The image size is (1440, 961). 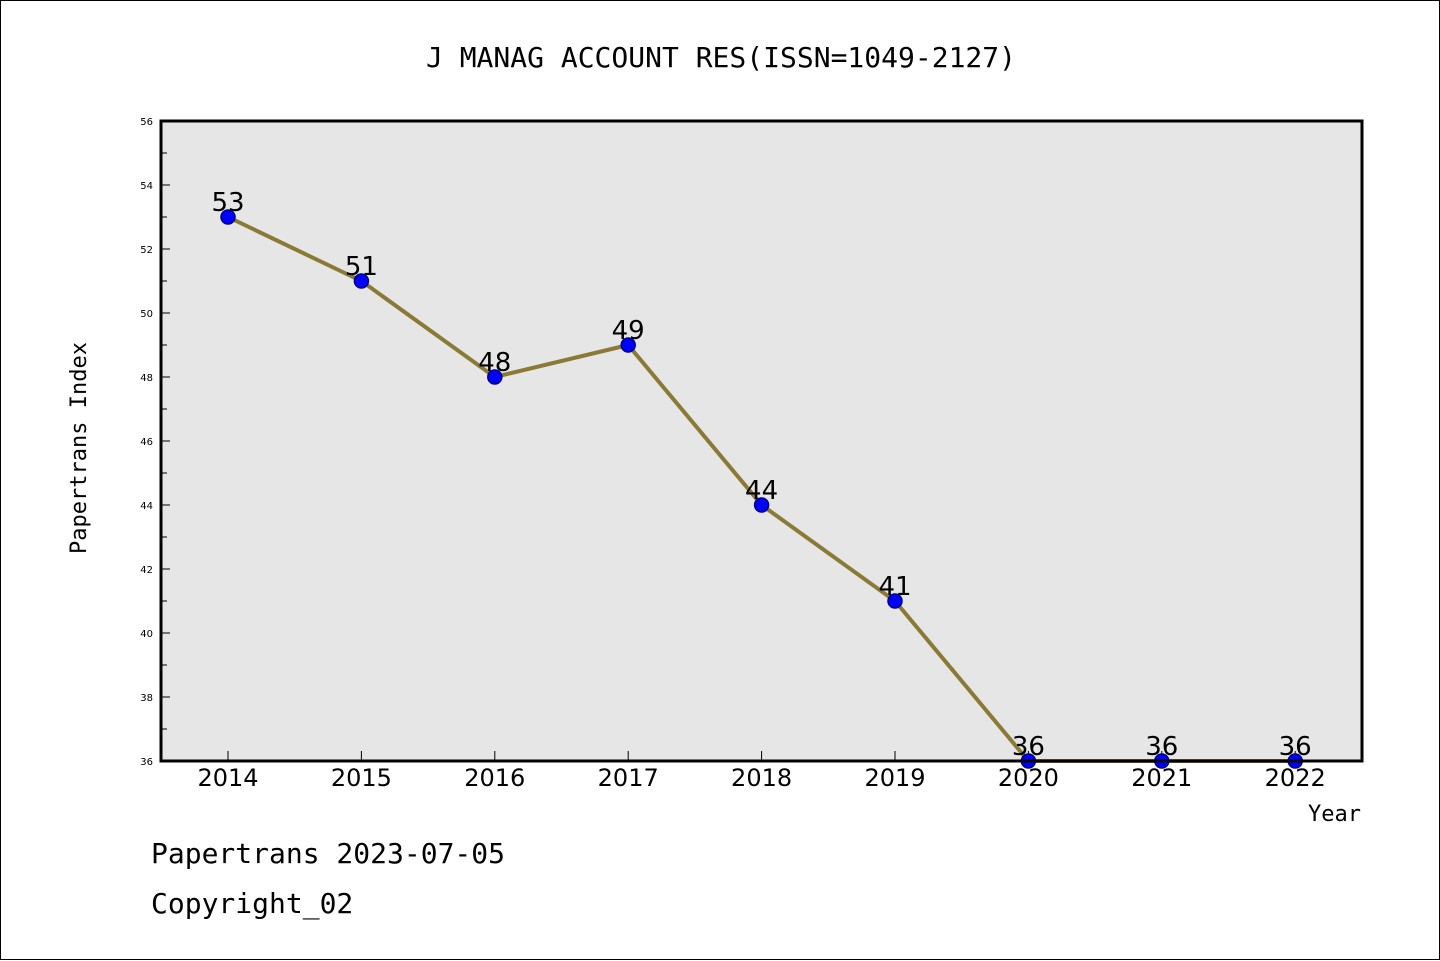 I want to click on y-axis-ticks: 36 38 40 42 44 46 48 50 52 54 56, so click(x=155, y=442).